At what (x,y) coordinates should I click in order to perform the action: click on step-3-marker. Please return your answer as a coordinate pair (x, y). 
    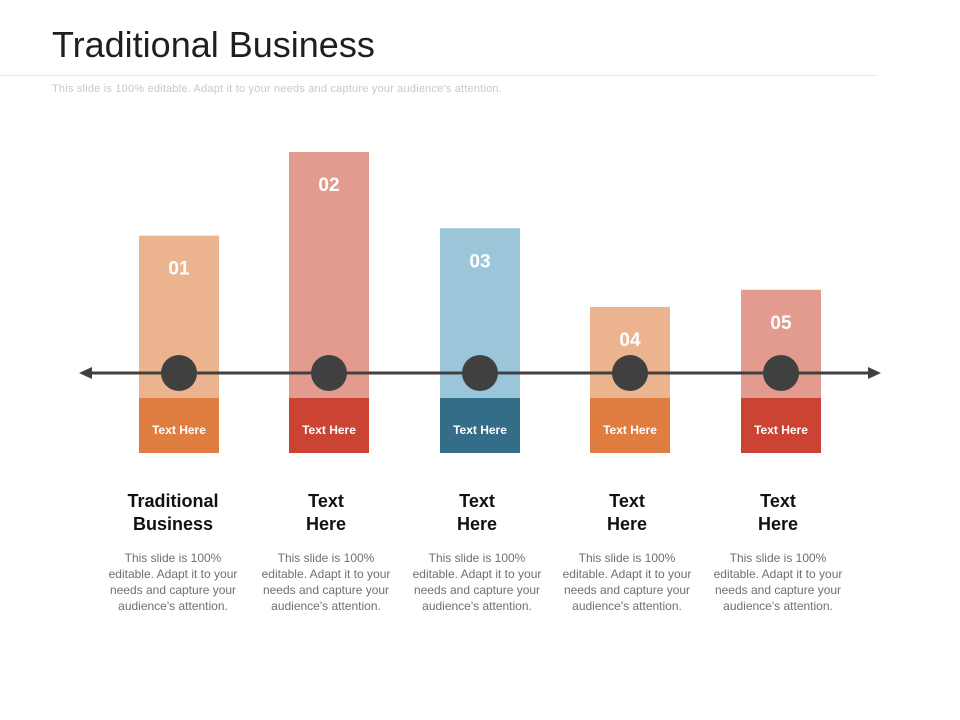
    Looking at the image, I should click on (480, 373).